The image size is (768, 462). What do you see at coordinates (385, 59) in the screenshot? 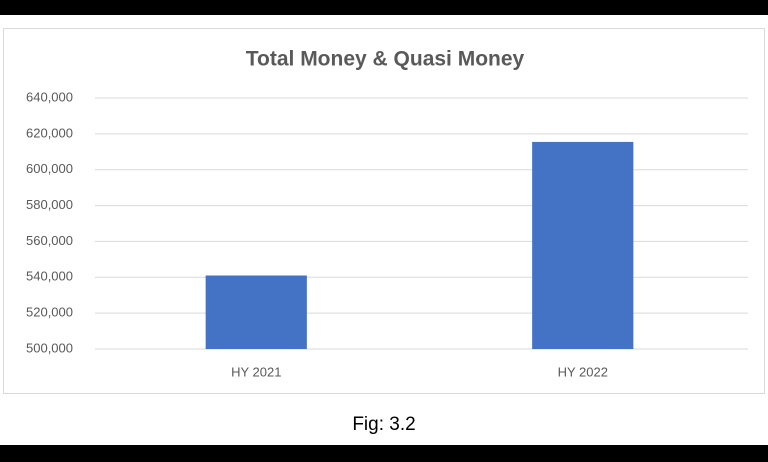
I see `chart-title: Total Money & Quasi Money` at bounding box center [385, 59].